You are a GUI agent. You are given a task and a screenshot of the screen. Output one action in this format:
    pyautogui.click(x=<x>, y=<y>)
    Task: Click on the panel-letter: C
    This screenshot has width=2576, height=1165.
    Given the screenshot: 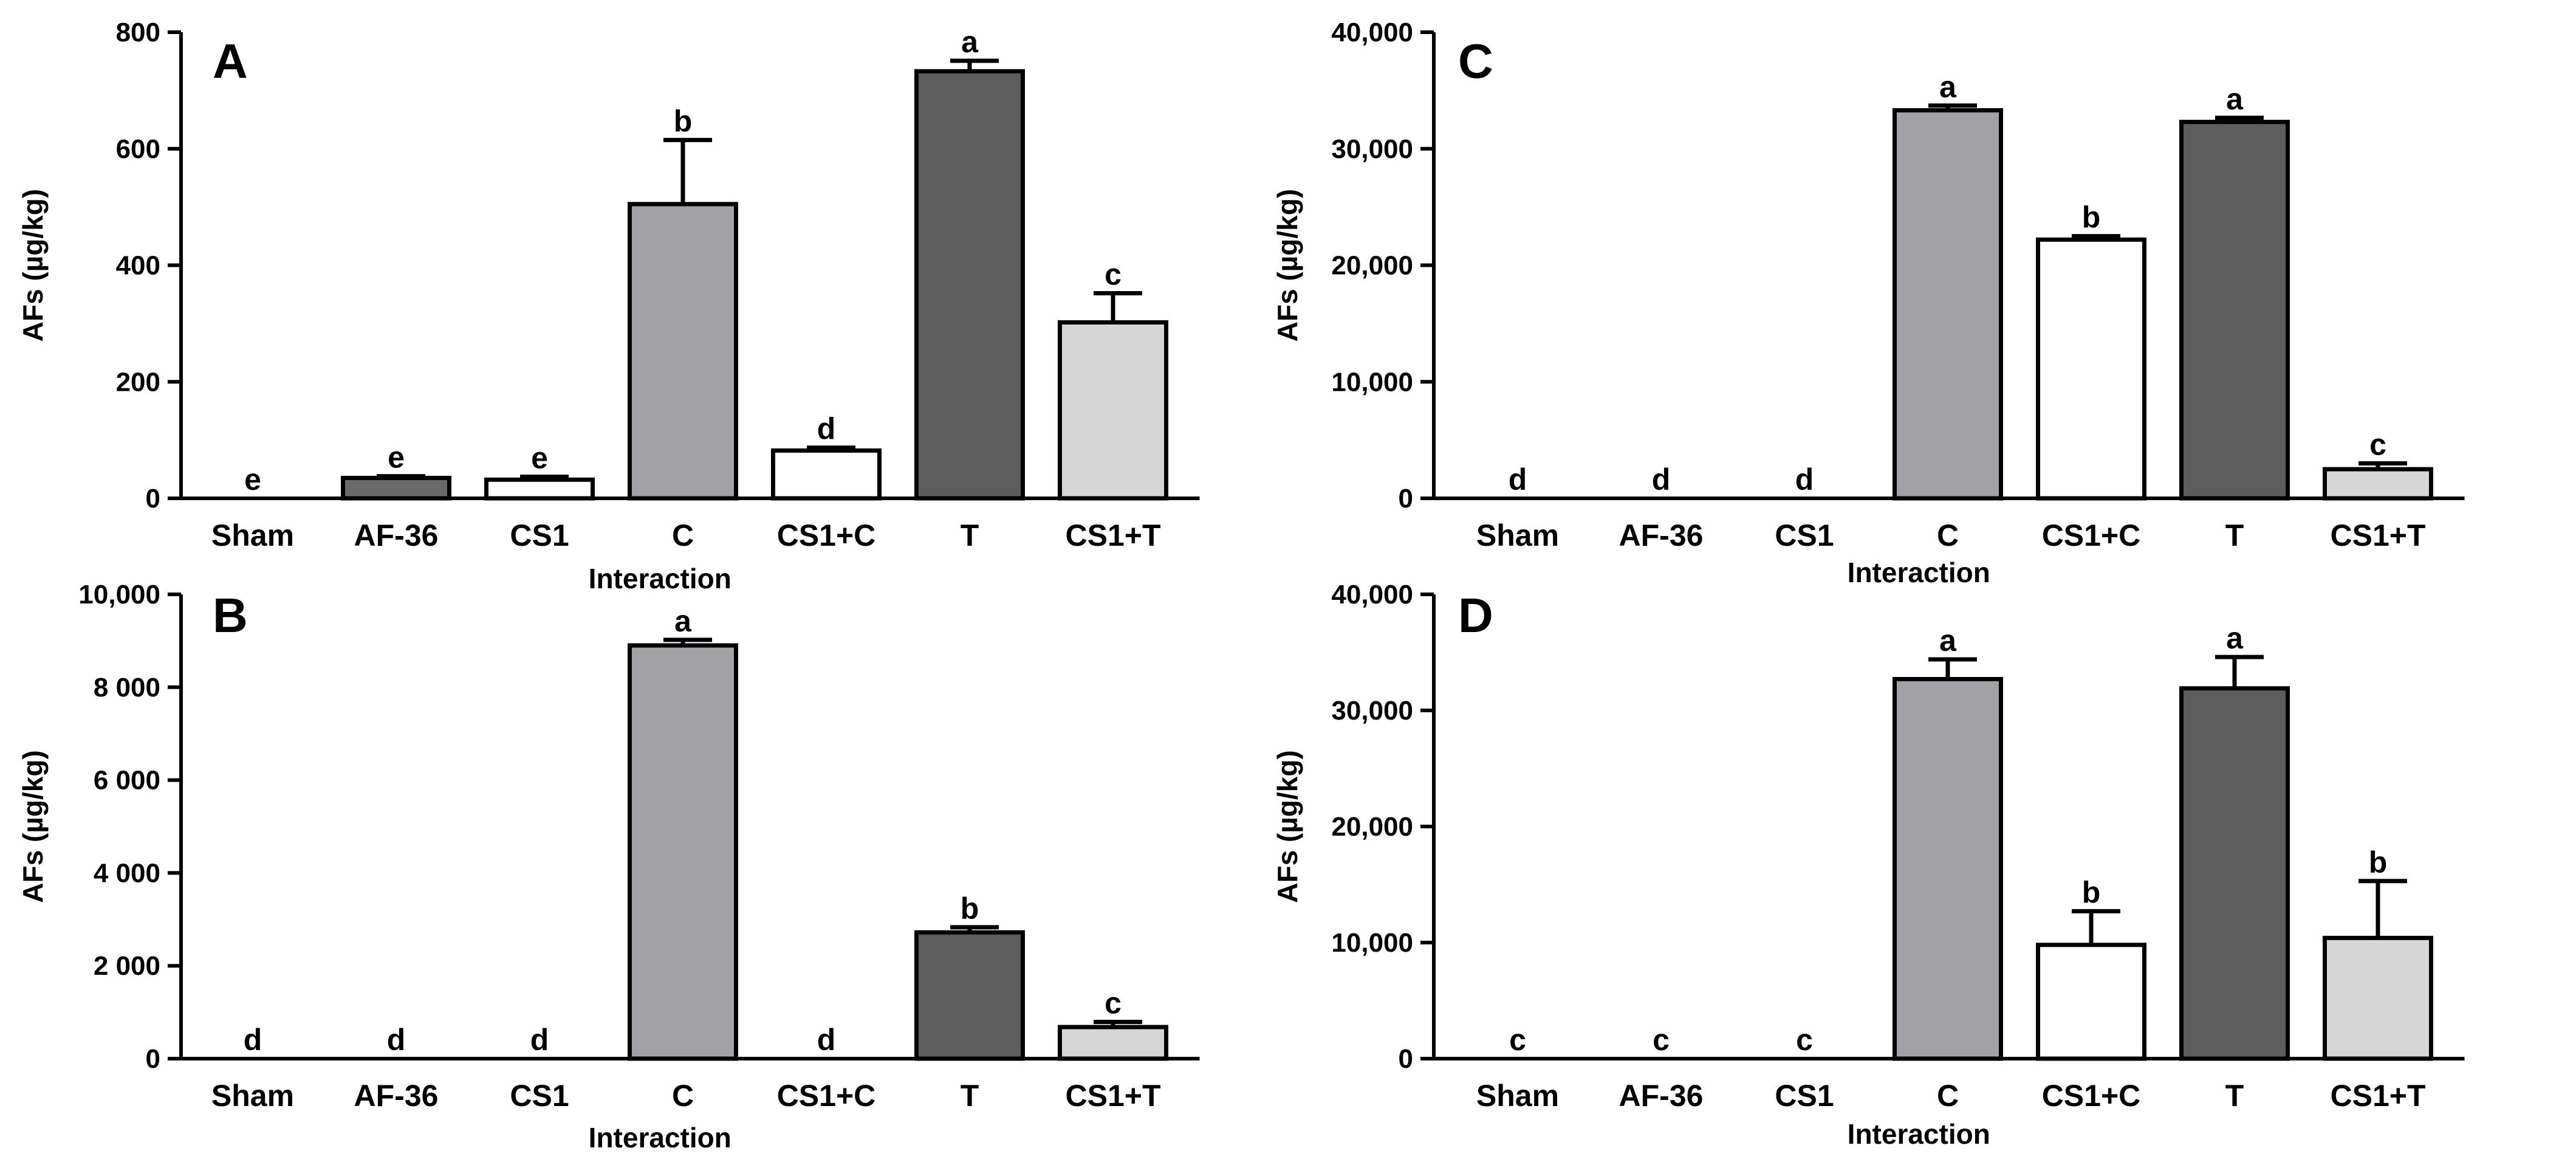 What is the action you would take?
    pyautogui.click(x=1476, y=61)
    